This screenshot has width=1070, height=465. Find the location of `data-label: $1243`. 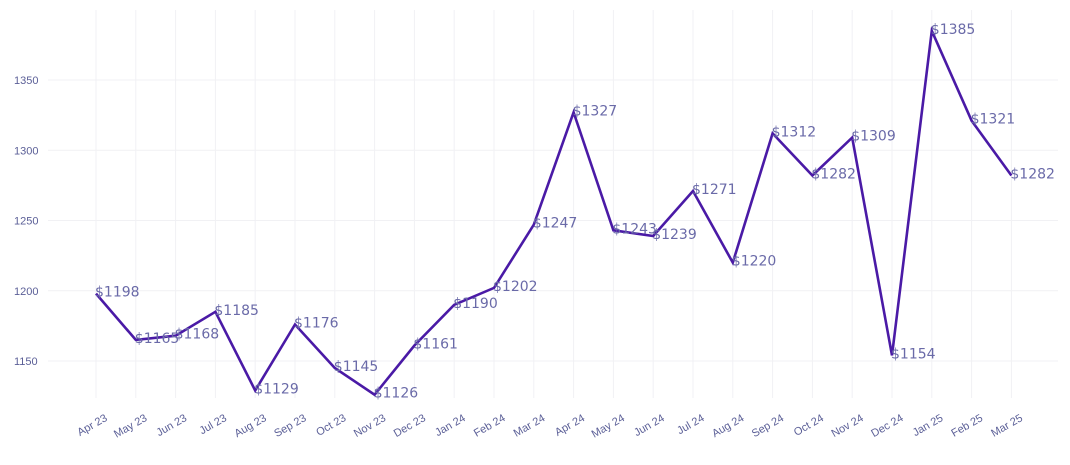

data-label: $1243 is located at coordinates (634, 229).